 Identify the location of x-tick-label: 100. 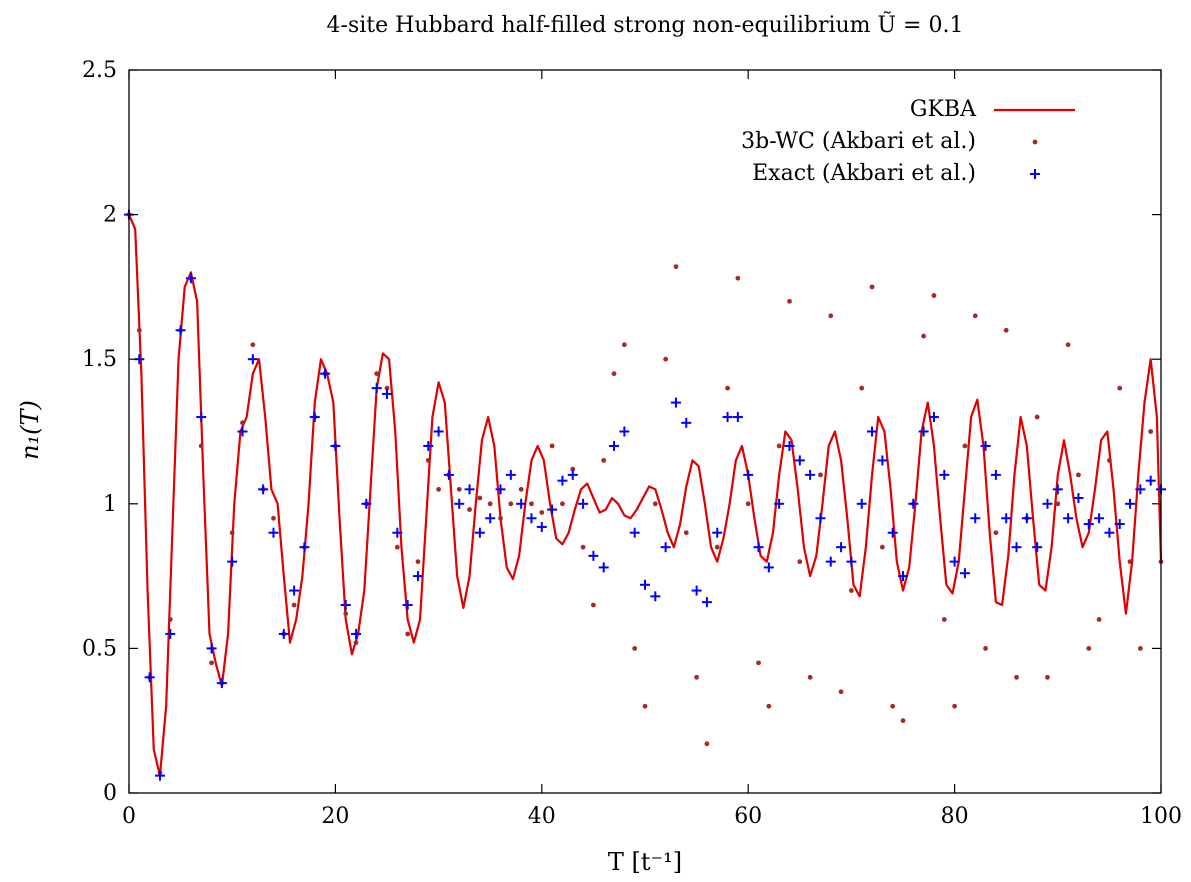
(1161, 816).